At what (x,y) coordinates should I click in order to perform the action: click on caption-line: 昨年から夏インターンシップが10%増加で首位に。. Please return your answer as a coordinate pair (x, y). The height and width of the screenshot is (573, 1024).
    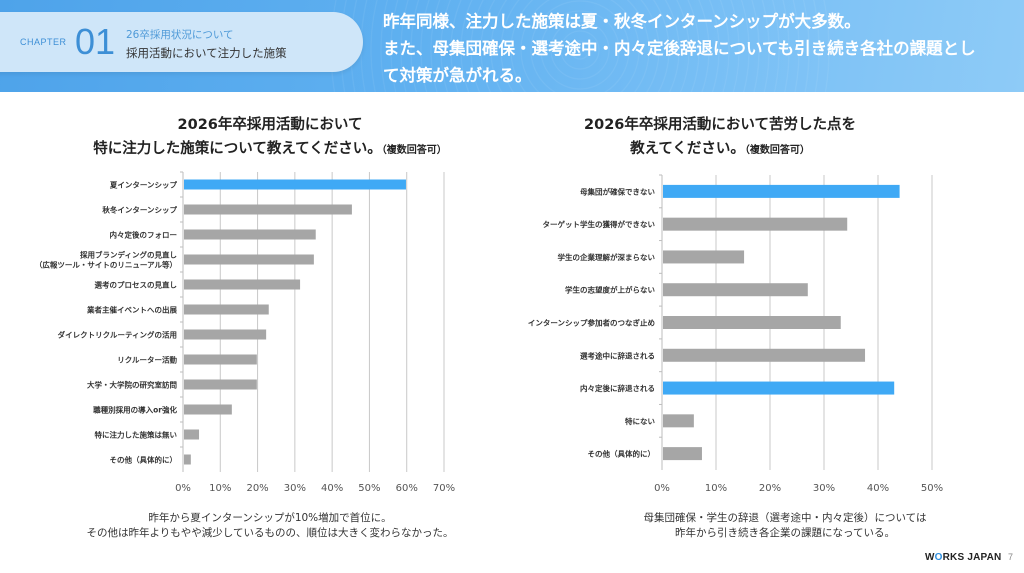
    Looking at the image, I should click on (270, 518).